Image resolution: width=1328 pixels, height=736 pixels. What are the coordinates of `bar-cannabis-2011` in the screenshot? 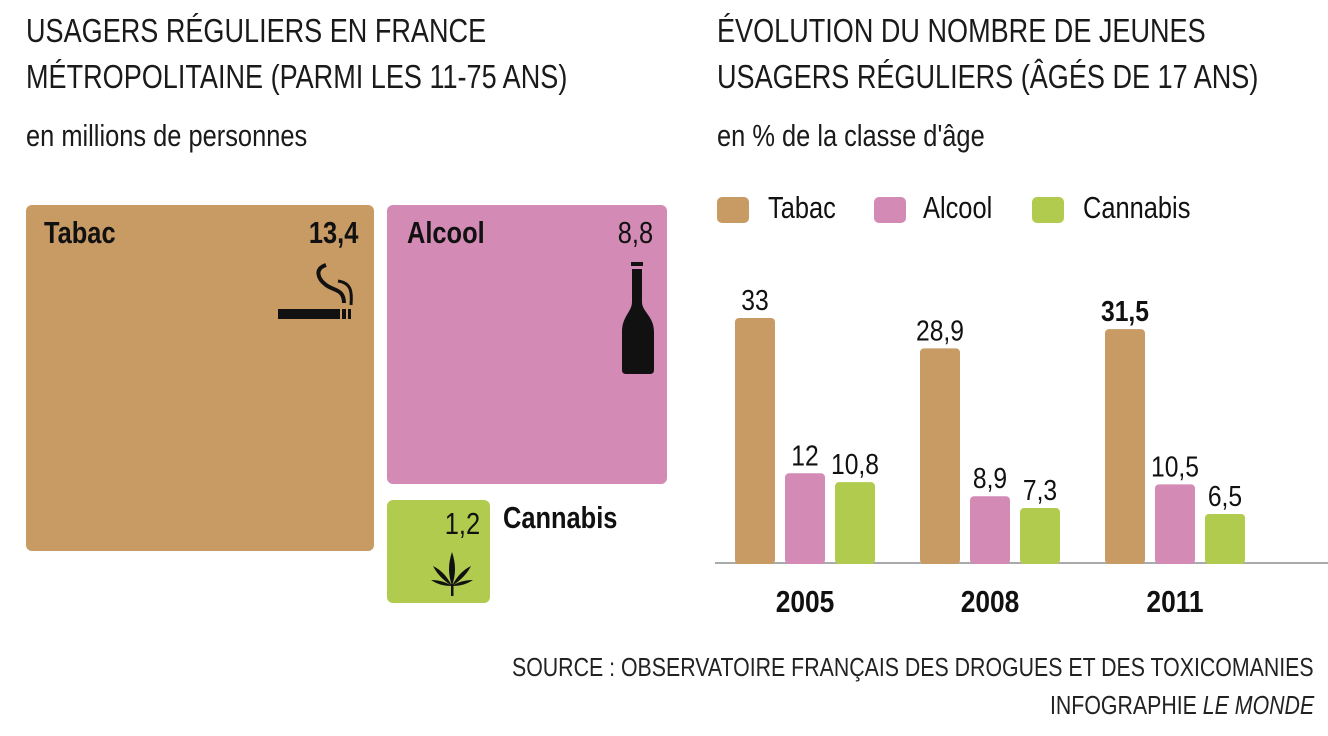 It's located at (1225, 538).